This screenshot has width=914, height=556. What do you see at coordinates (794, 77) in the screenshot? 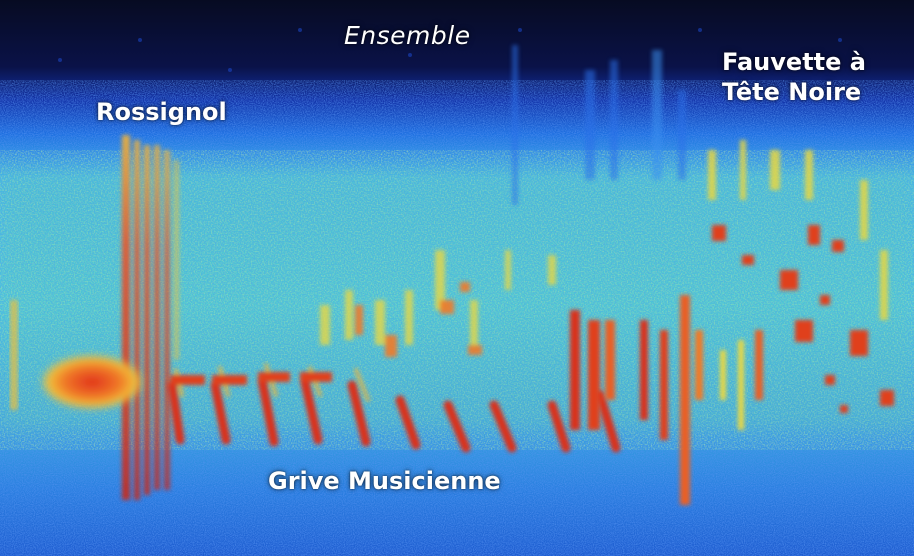
I see `fauvette-label: Fauvette à Tête Noire` at bounding box center [794, 77].